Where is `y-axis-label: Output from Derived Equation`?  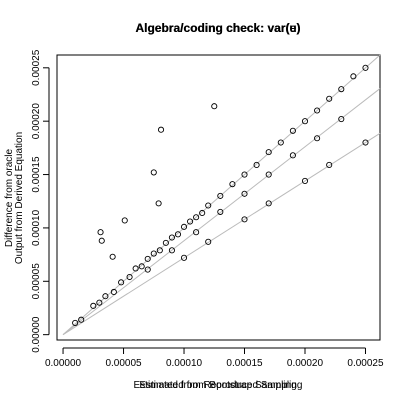
y-axis-label: Output from Derived Equation is located at coordinates (19, 198).